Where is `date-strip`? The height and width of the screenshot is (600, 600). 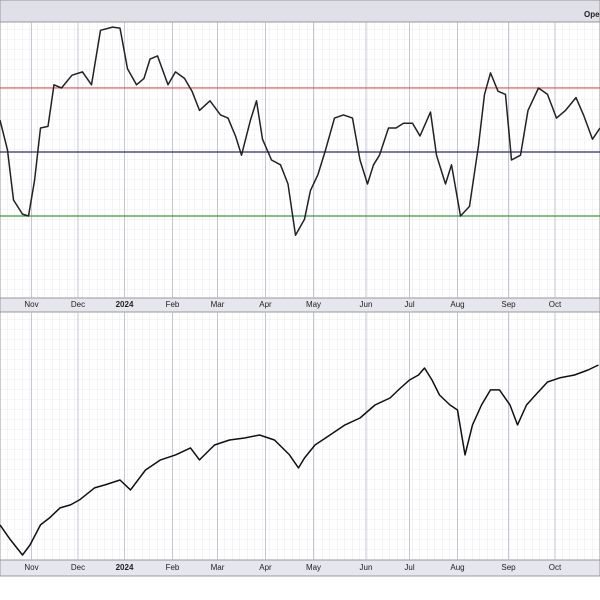 date-strip is located at coordinates (300, 568).